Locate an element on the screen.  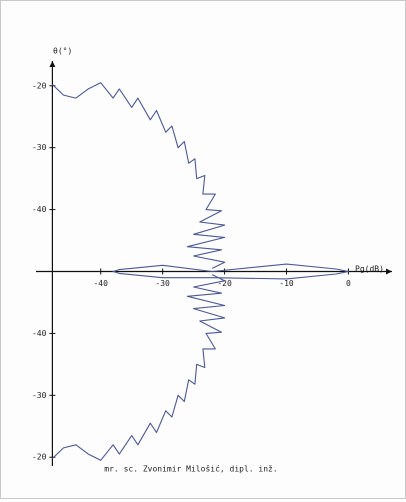
x-tick-label: -30 is located at coordinates (162, 283).